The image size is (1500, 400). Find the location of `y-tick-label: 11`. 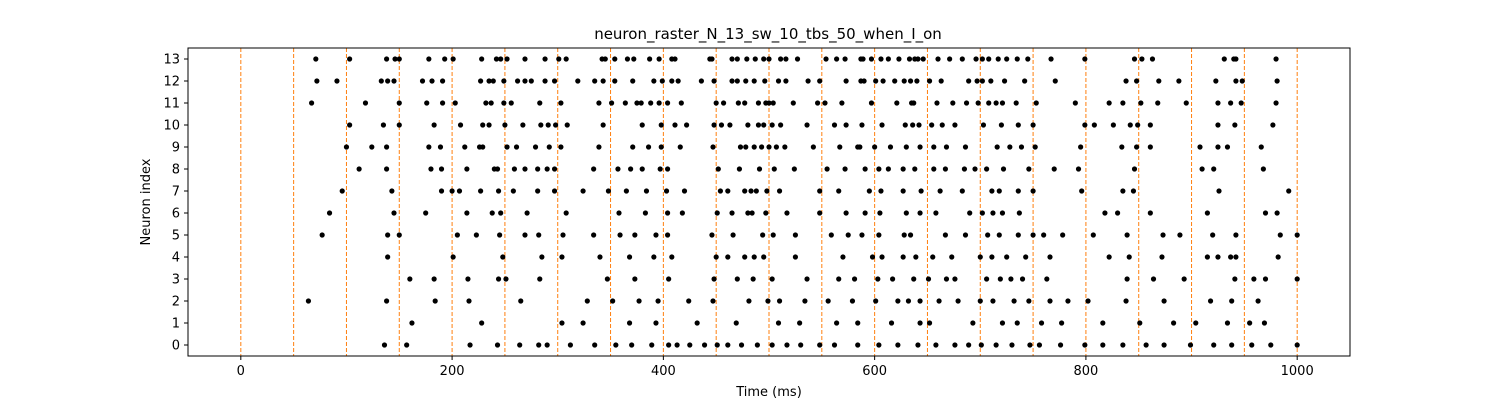

y-tick-label: 11 is located at coordinates (171, 104).